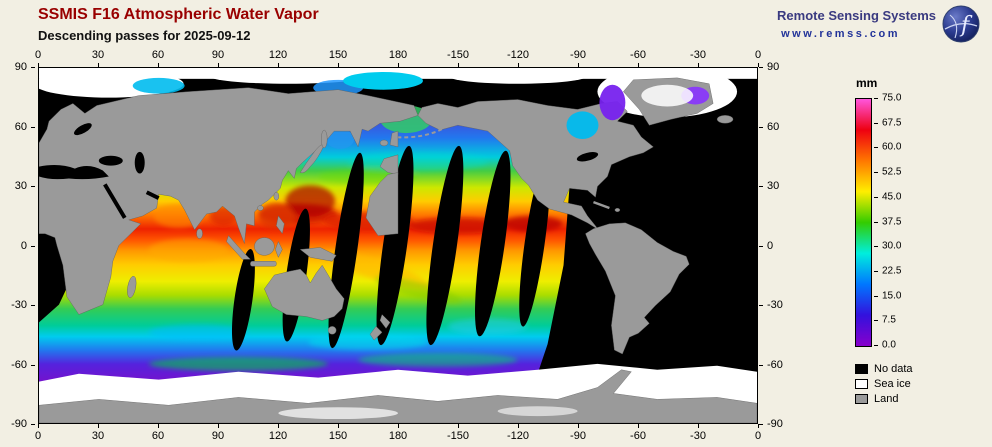 Image resolution: width=992 pixels, height=447 pixels. Describe the element at coordinates (840, 34) in the screenshot. I see `website-url: www.remss.com` at that location.